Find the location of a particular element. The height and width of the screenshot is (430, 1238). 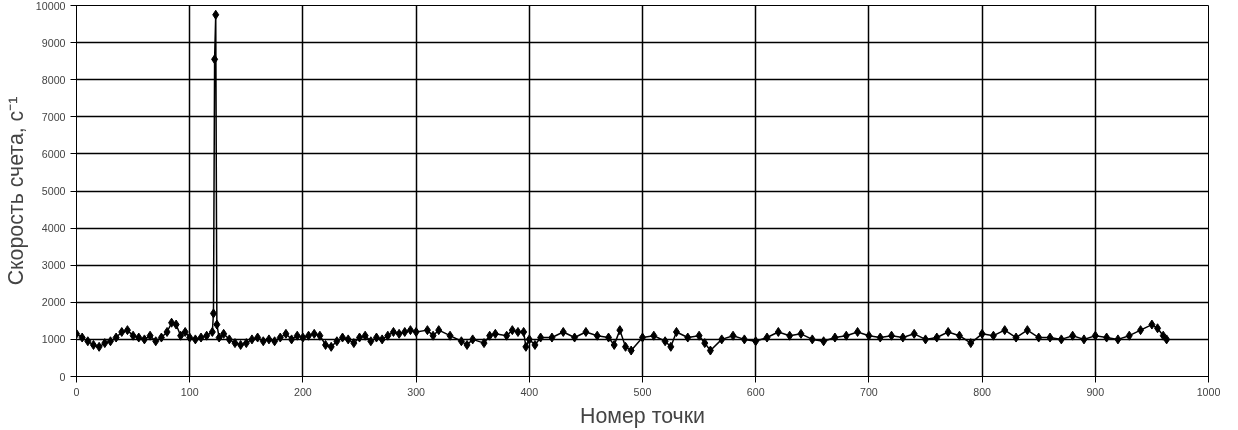

x-tick-label: 300 is located at coordinates (416, 391).